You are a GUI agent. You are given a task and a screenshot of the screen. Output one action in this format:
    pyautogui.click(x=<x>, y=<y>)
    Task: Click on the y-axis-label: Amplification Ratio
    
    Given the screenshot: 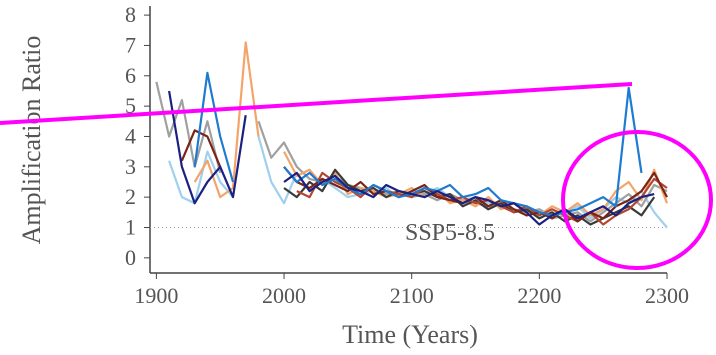 What is the action you would take?
    pyautogui.click(x=31, y=140)
    